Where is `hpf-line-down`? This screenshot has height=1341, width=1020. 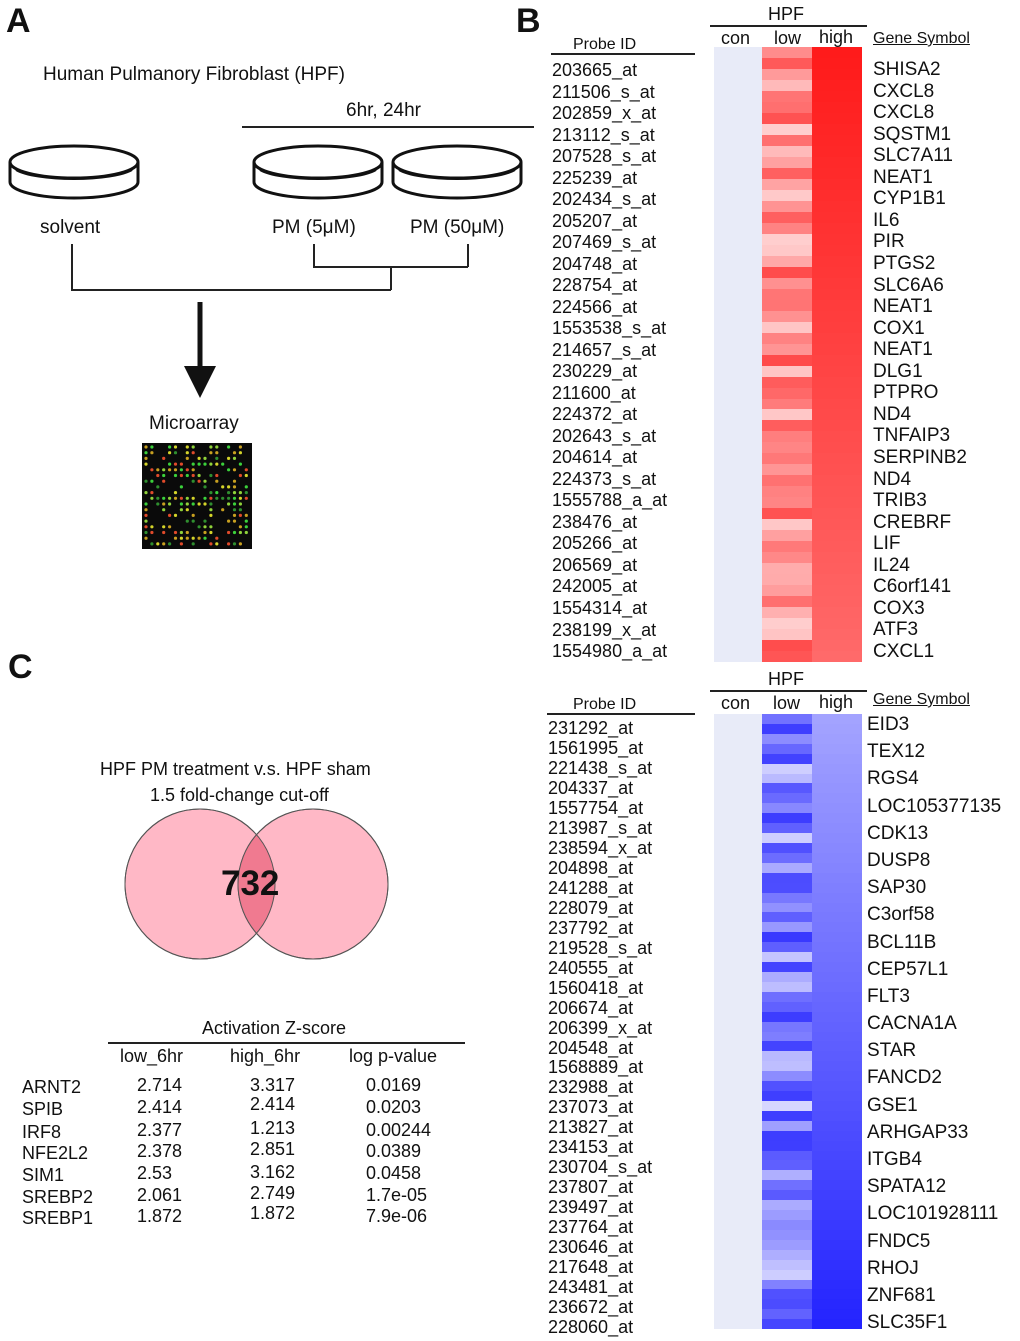 hpf-line-down is located at coordinates (788, 691).